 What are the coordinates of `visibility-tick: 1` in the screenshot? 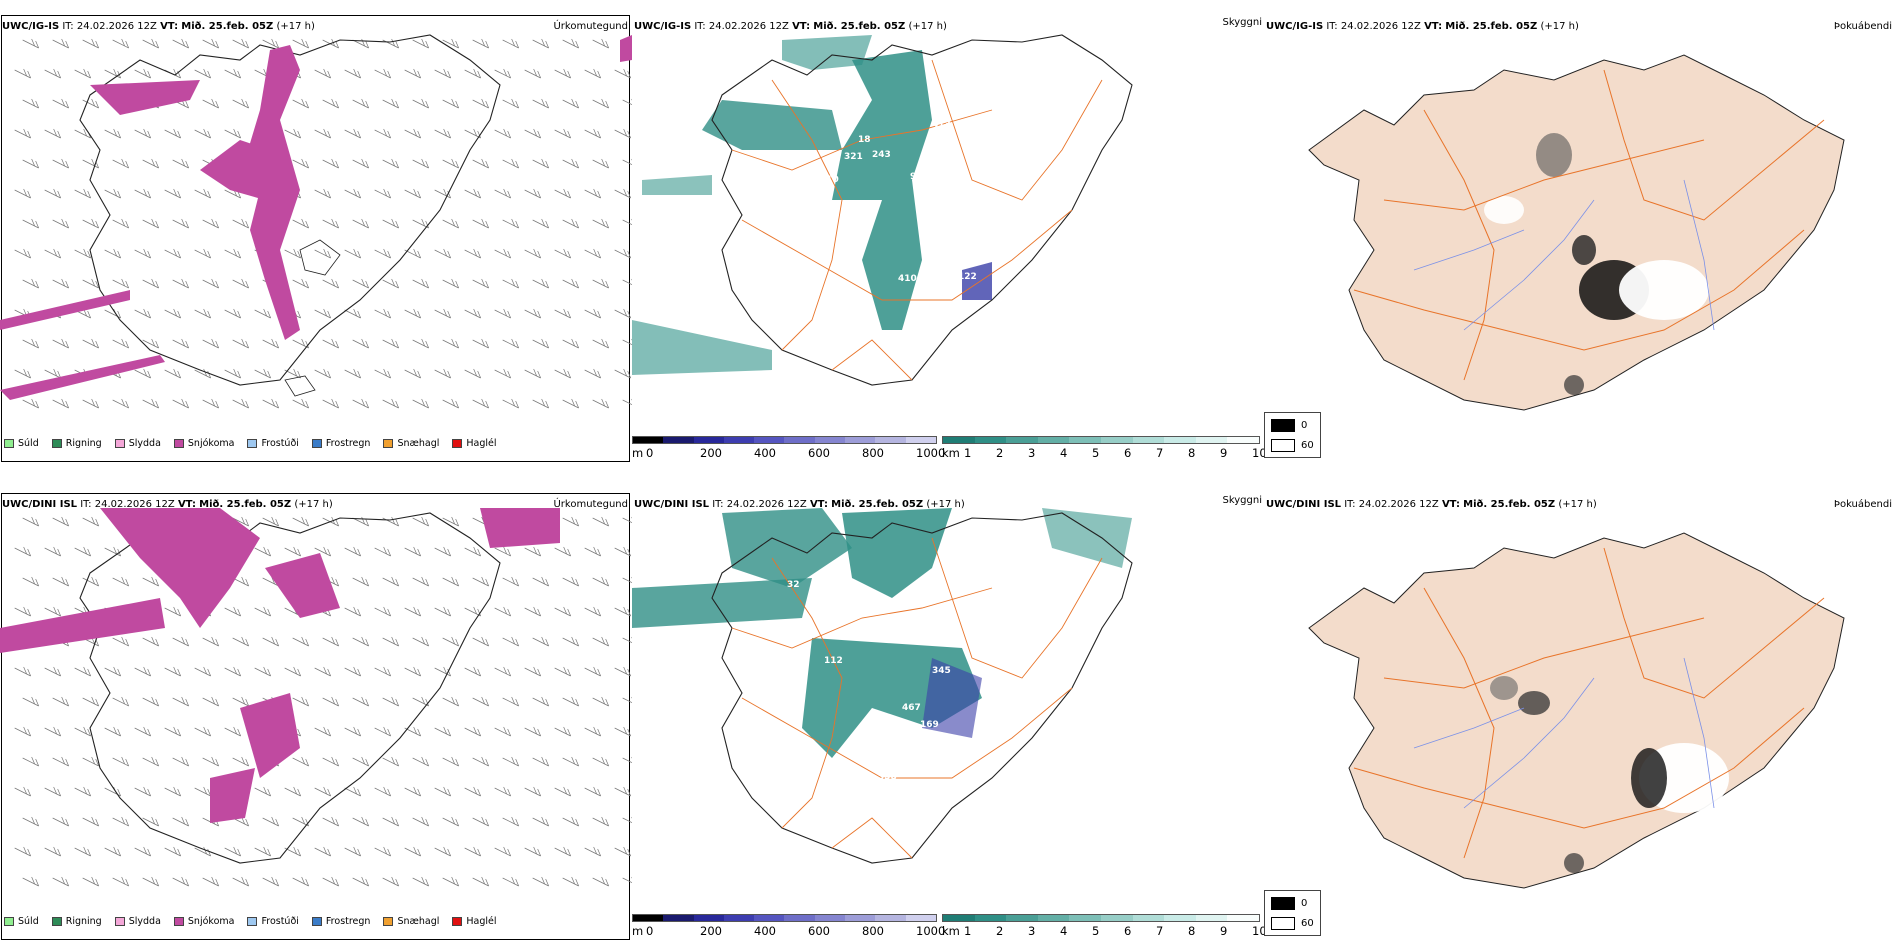 It's located at (968, 453).